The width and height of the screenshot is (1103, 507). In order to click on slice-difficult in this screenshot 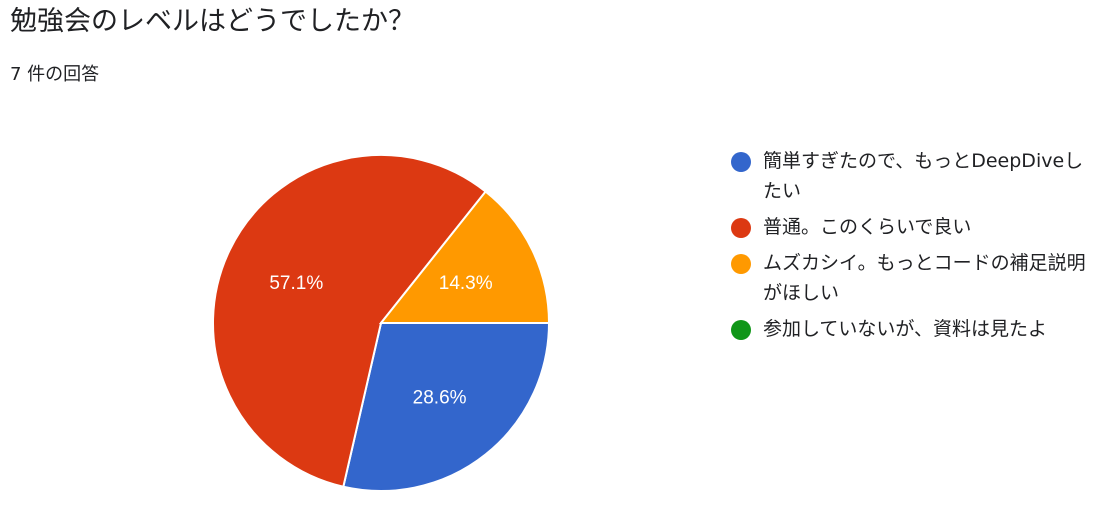, I will do `click(464, 257)`.